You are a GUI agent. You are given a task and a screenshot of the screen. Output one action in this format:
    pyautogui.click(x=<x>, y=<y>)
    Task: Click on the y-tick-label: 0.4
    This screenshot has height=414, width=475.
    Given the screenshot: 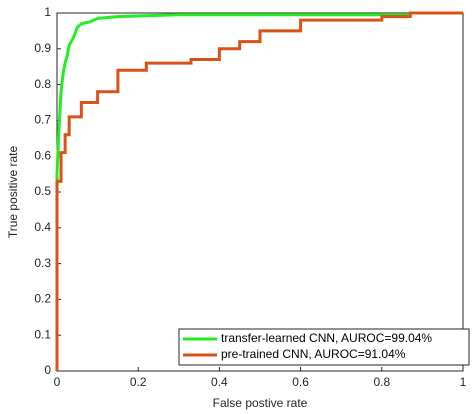 What is the action you would take?
    pyautogui.click(x=42, y=227)
    